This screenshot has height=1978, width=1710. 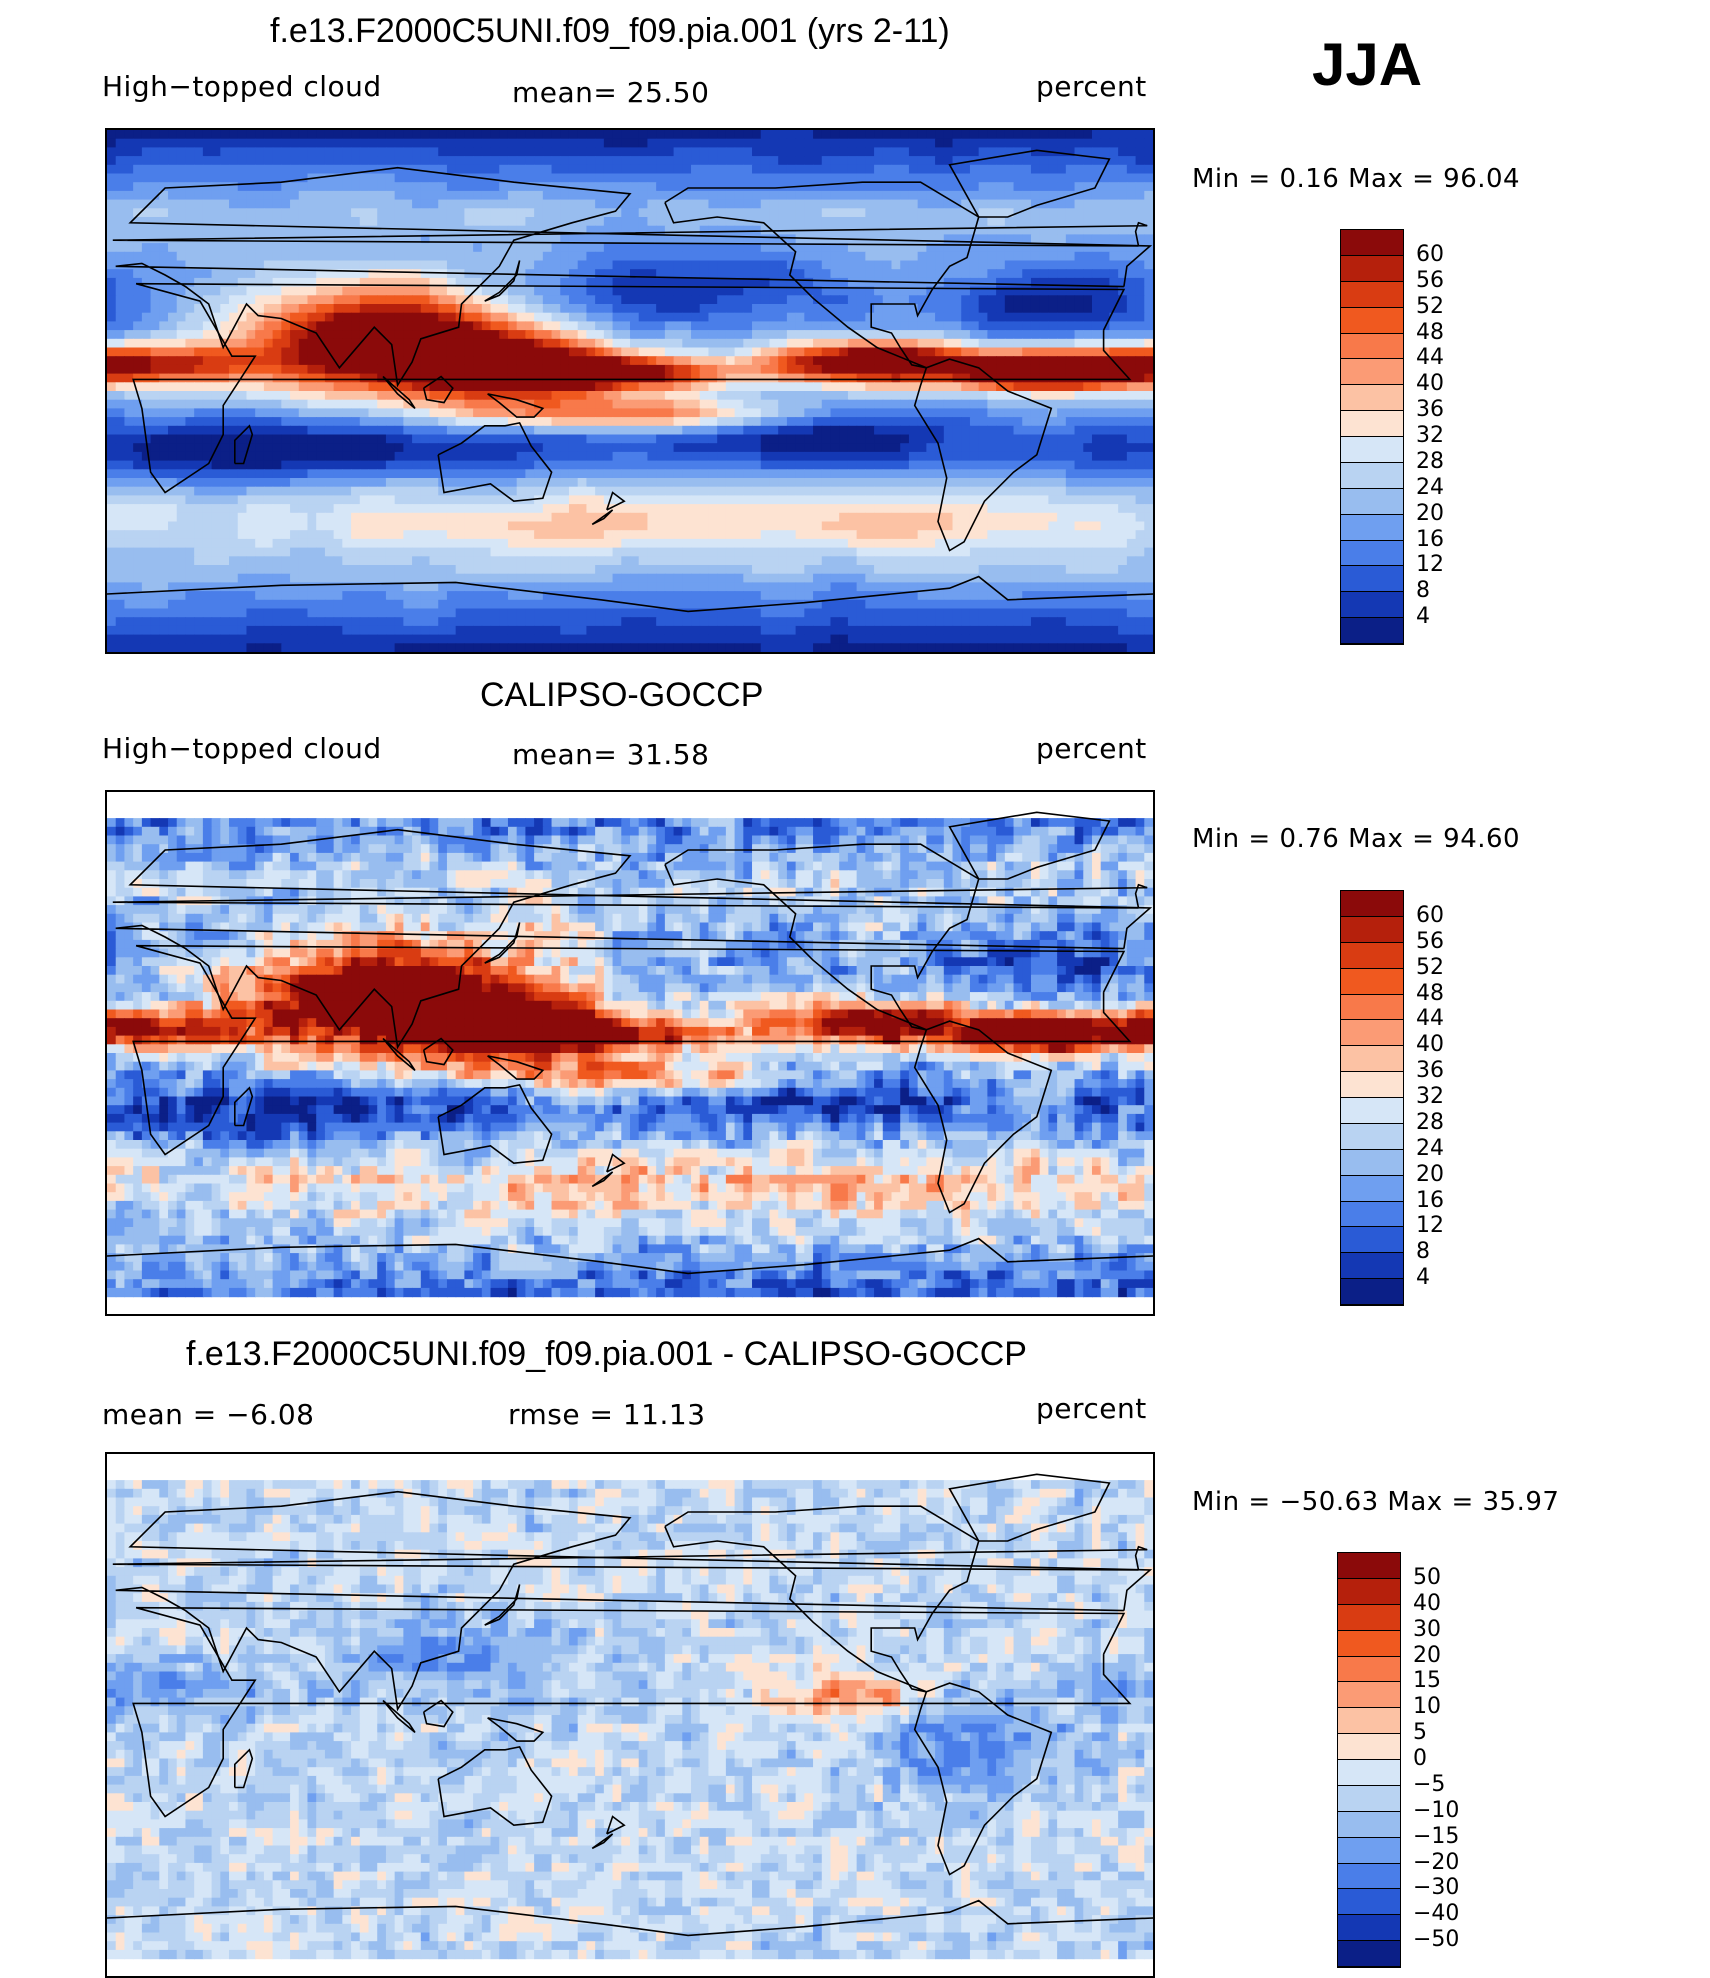 What do you see at coordinates (1436, 1914) in the screenshot?
I see `colorbar-tick-label: −40` at bounding box center [1436, 1914].